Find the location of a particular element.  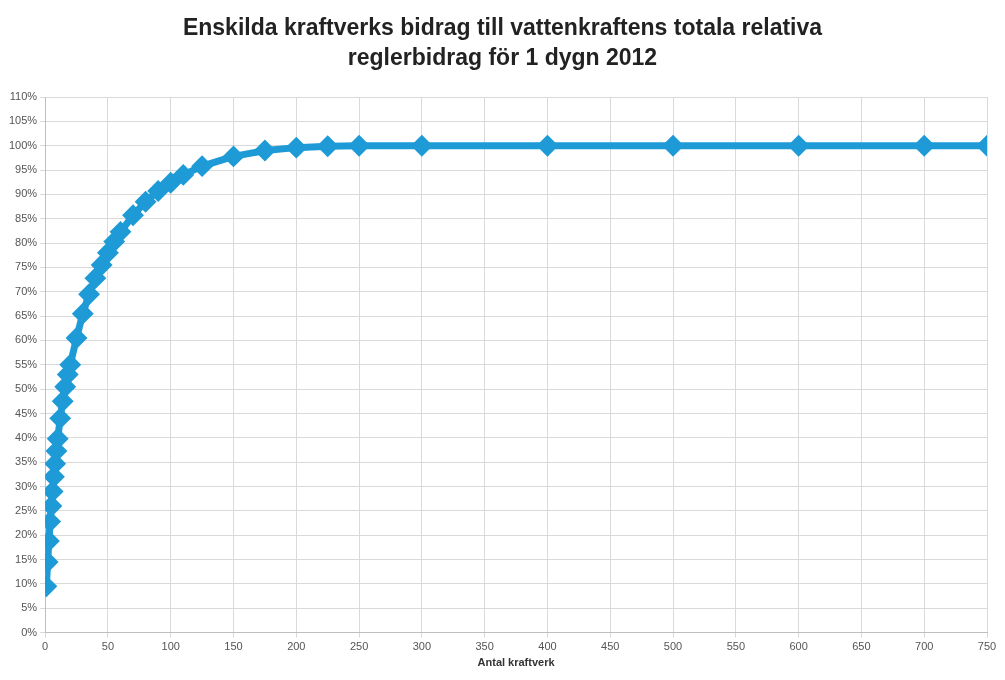

x-tick-label: 50 is located at coordinates (108, 646).